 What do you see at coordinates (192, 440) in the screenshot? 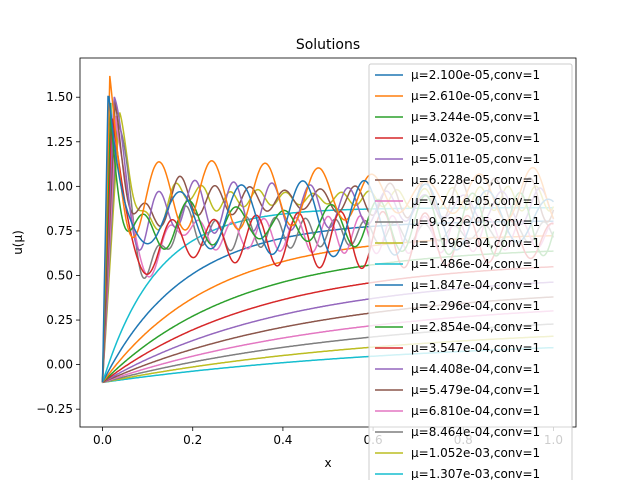
I see `x-tick-label: 0.2` at bounding box center [192, 440].